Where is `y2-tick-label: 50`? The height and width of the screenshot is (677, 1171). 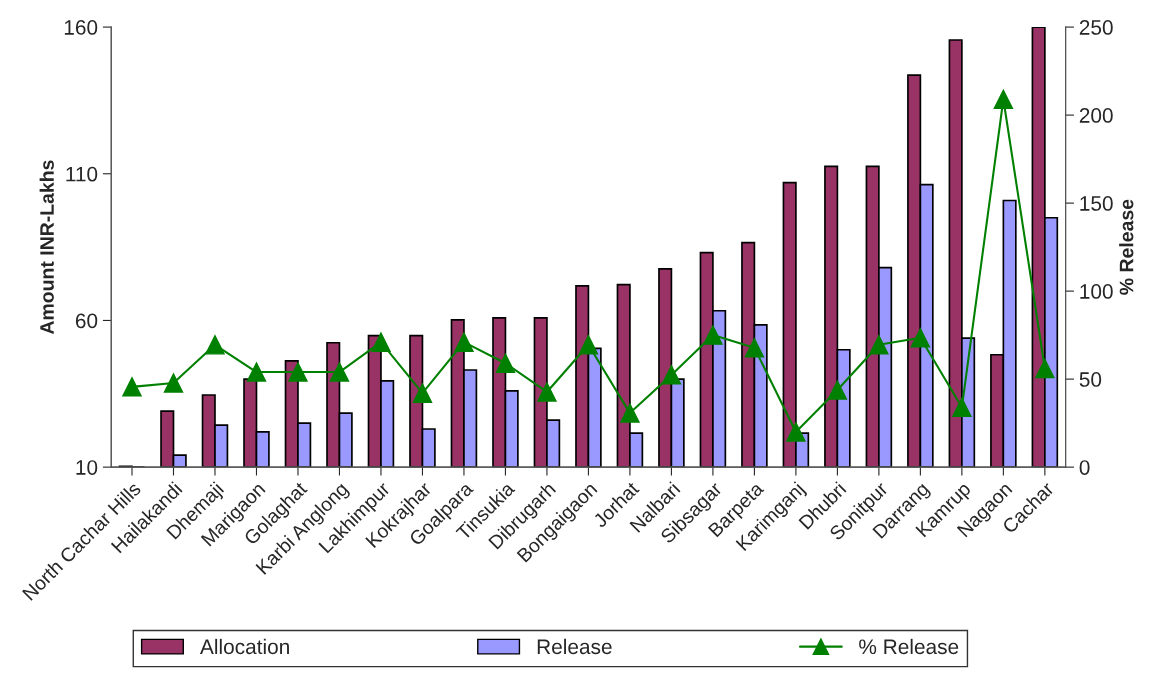 y2-tick-label: 50 is located at coordinates (1090, 379).